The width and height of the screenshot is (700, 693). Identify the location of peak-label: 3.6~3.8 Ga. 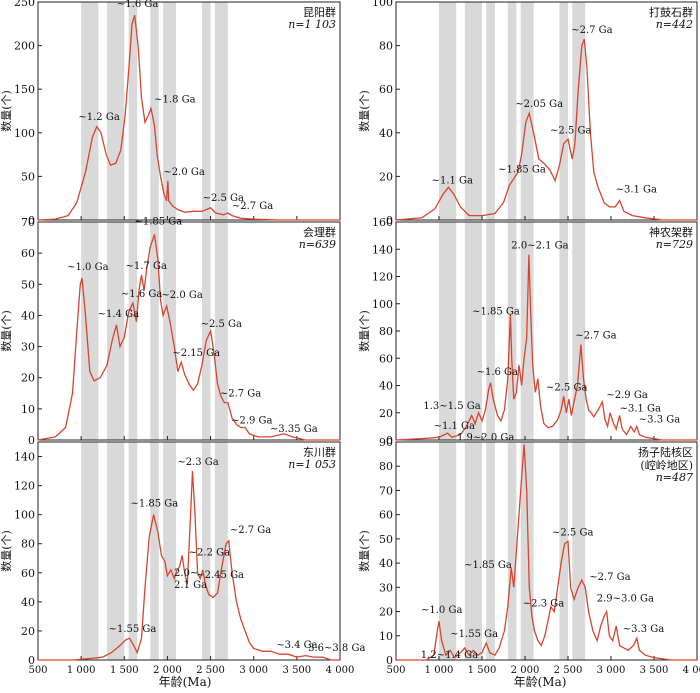
(336, 648).